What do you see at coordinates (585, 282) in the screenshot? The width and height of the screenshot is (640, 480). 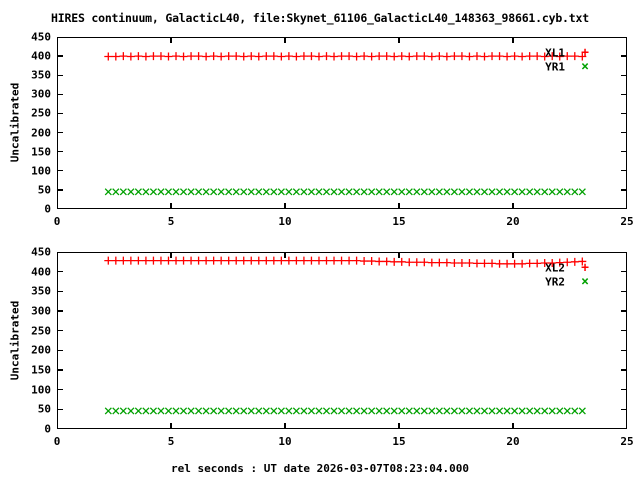 I see `legend-marker-YR2: ×` at bounding box center [585, 282].